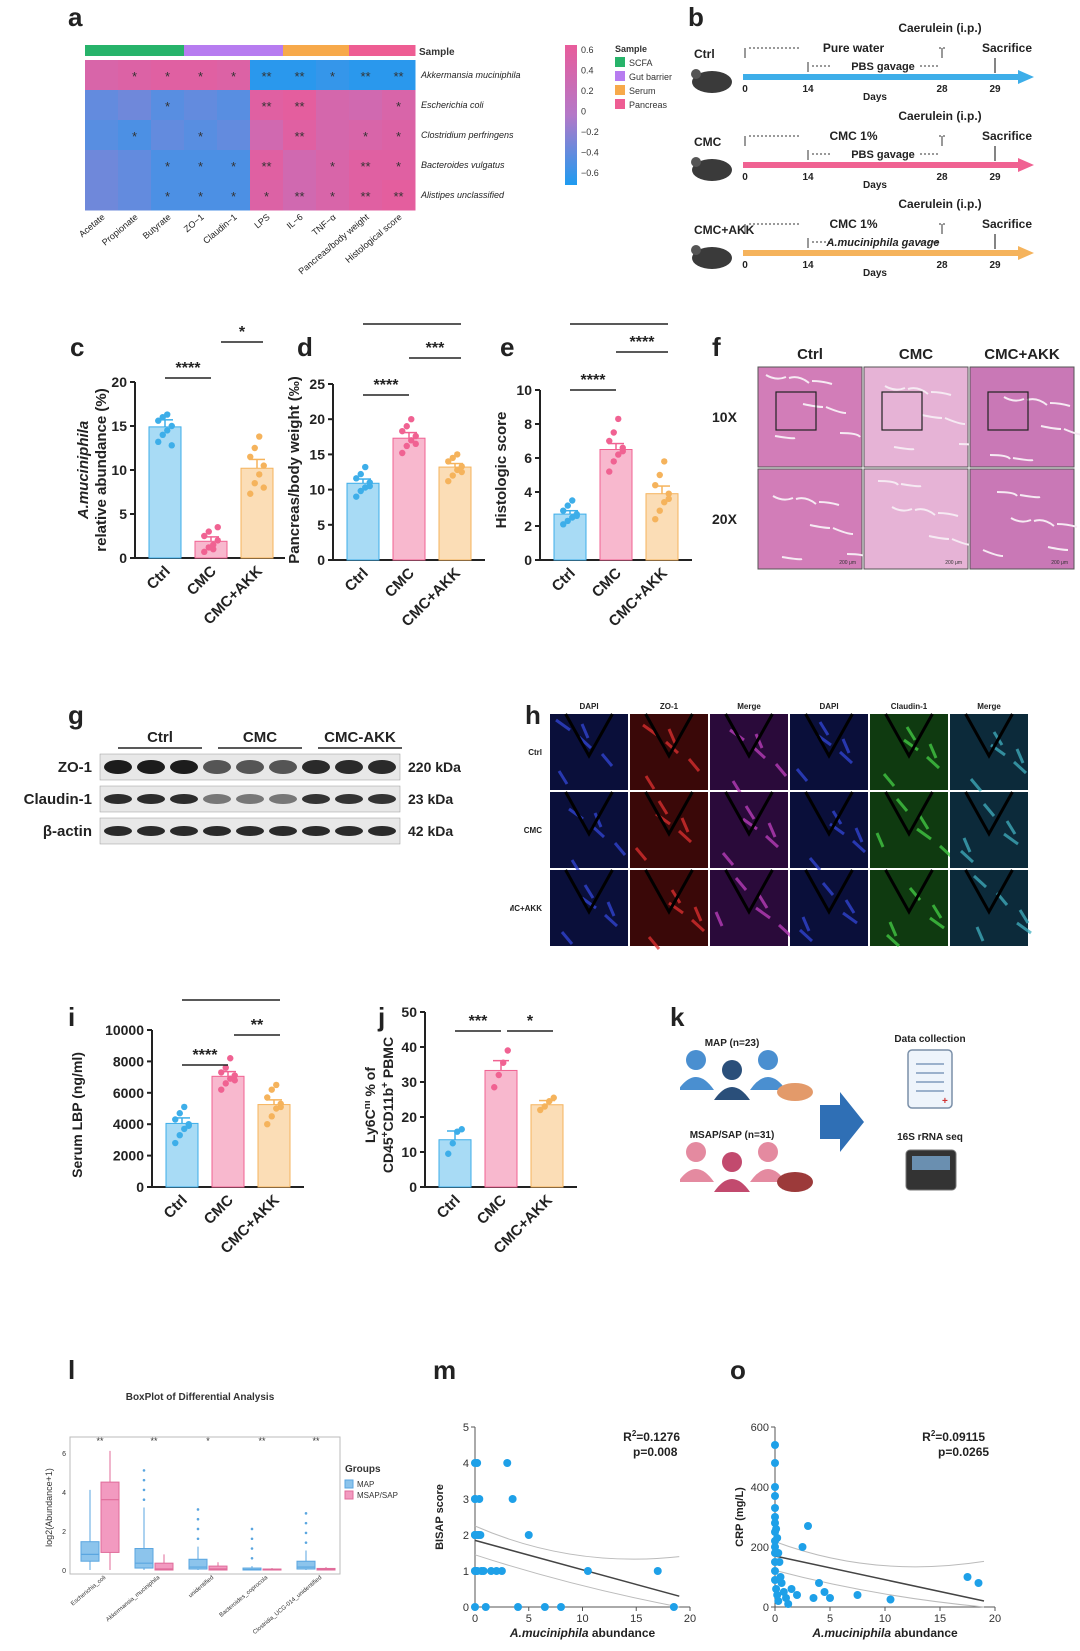 The image size is (1080, 1651). Describe the element at coordinates (64, 1454) in the screenshot. I see `y-tick-label: 6` at that location.